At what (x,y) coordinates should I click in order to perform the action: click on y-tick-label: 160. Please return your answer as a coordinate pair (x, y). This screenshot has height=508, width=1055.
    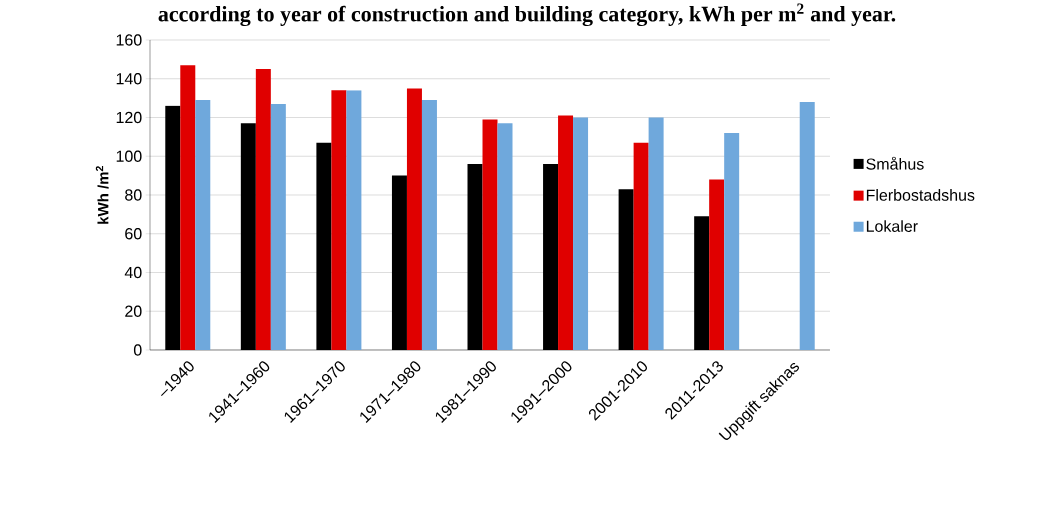
    Looking at the image, I should click on (129, 40).